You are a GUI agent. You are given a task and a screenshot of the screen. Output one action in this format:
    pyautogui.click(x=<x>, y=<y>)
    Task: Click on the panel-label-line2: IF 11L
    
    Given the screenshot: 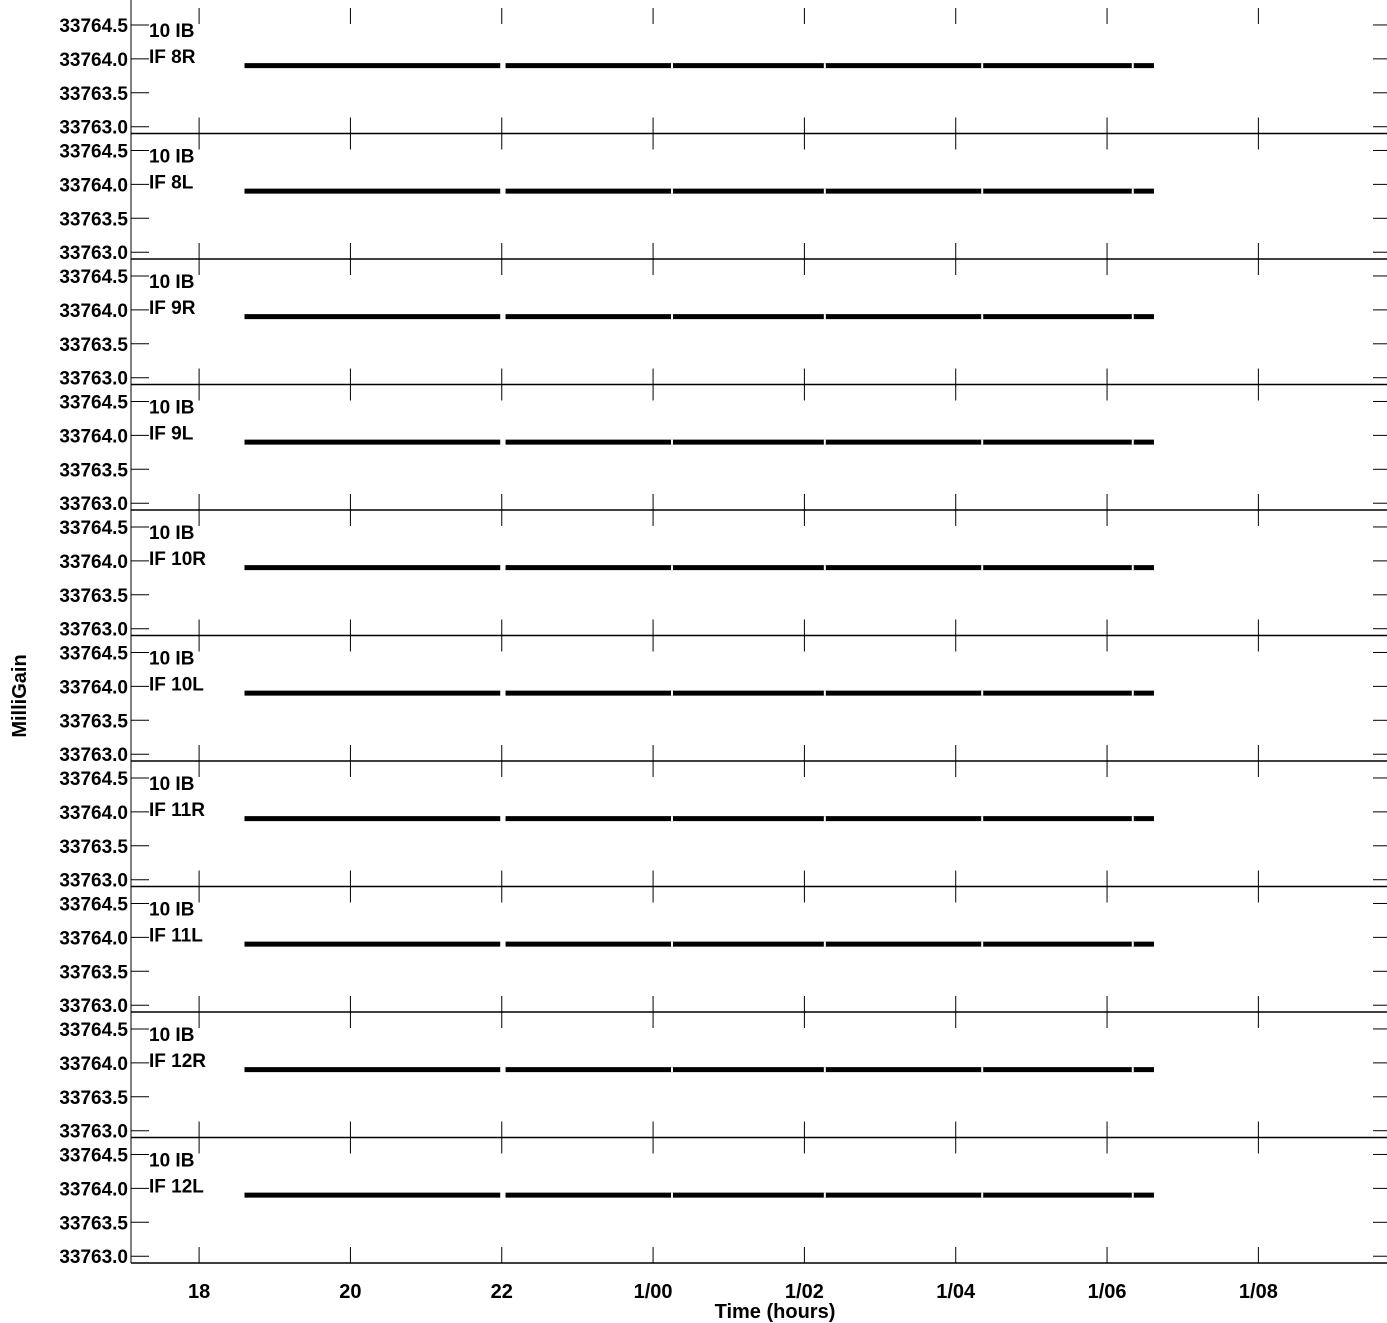 What is the action you would take?
    pyautogui.click(x=176, y=936)
    